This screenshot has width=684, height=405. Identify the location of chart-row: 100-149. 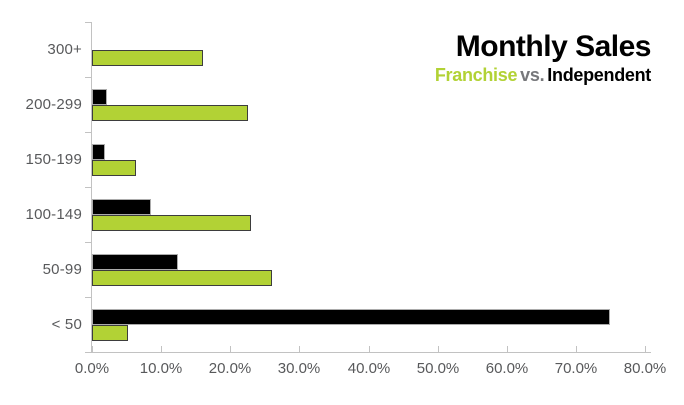
(335, 214).